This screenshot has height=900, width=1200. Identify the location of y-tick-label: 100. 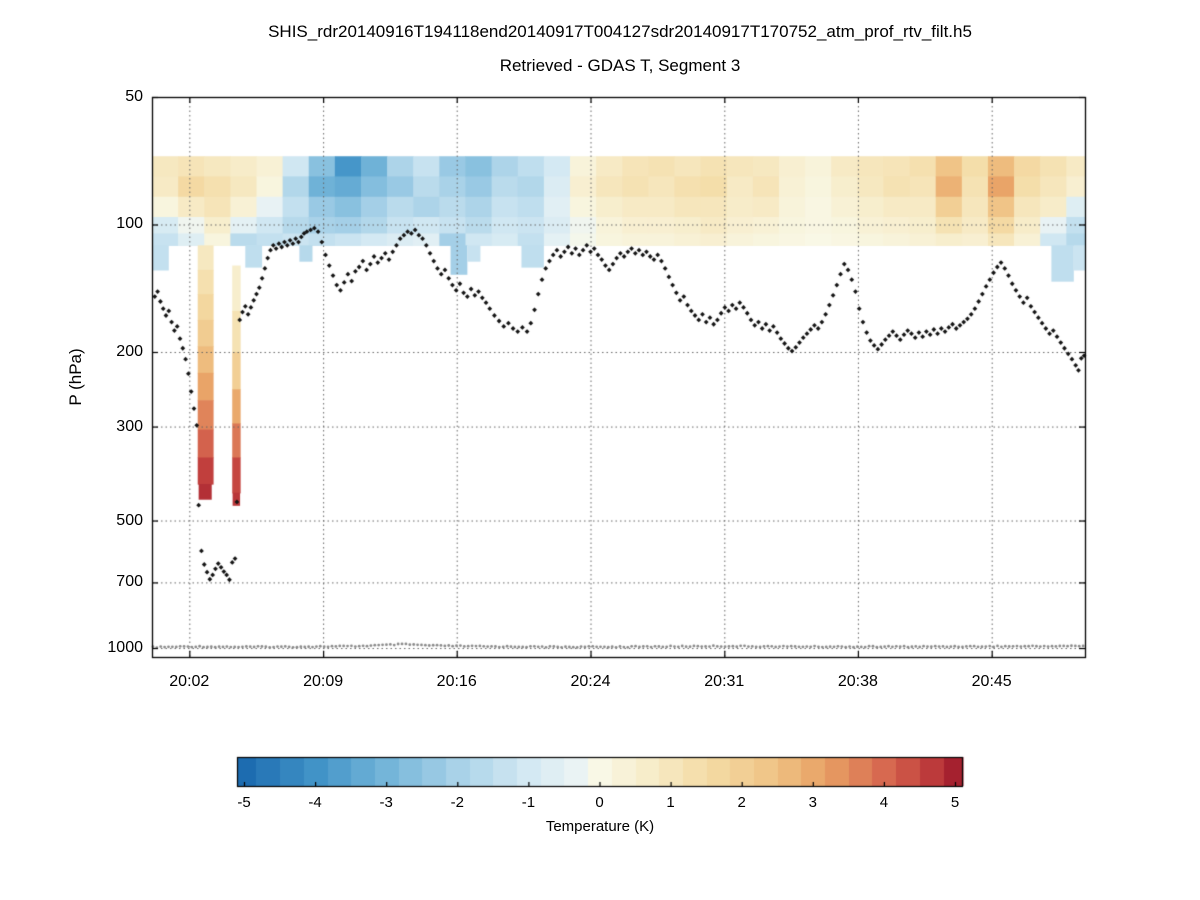
(129, 224).